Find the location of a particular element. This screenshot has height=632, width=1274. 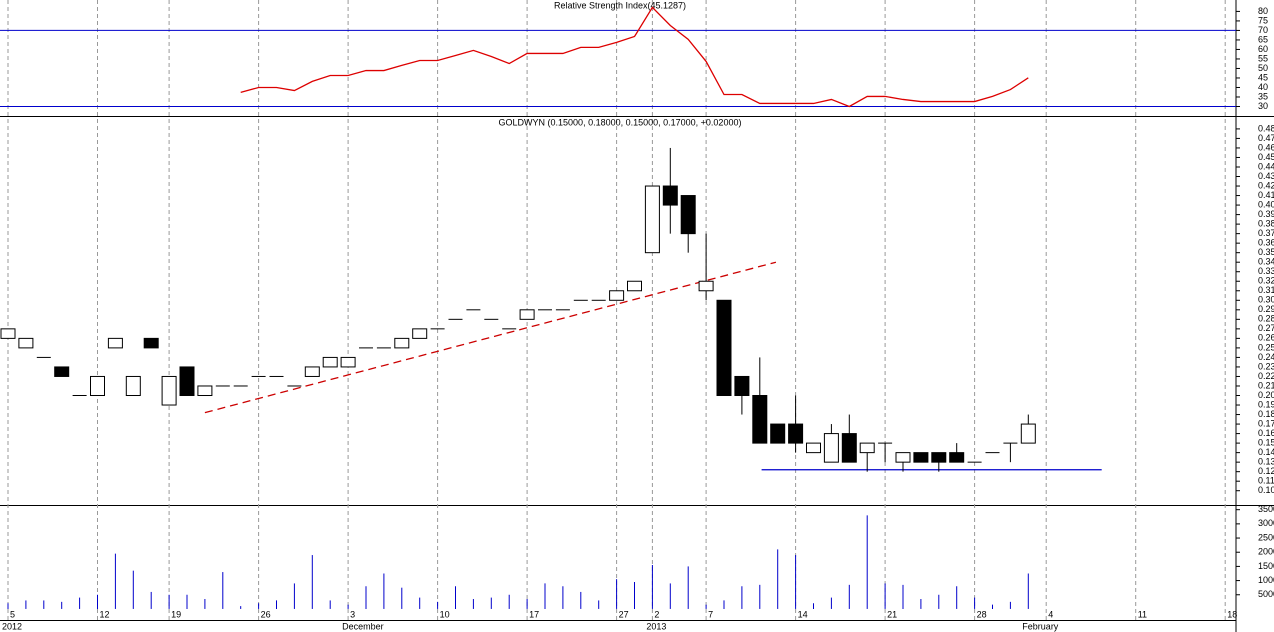

x-tick-label: 18 is located at coordinates (1232, 614).